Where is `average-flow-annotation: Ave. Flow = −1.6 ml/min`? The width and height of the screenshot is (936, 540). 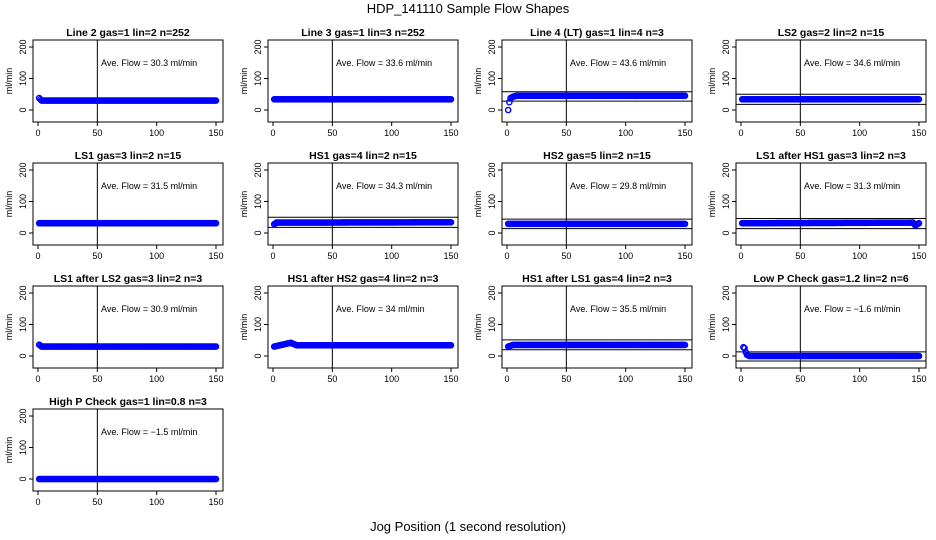 average-flow-annotation: Ave. Flow = −1.6 ml/min is located at coordinates (852, 309).